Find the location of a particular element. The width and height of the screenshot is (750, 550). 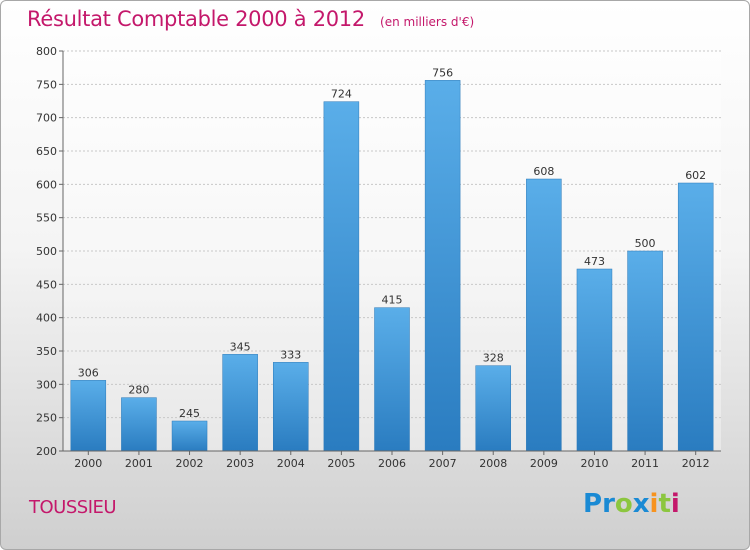

bar-value-label: 724 is located at coordinates (341, 94).